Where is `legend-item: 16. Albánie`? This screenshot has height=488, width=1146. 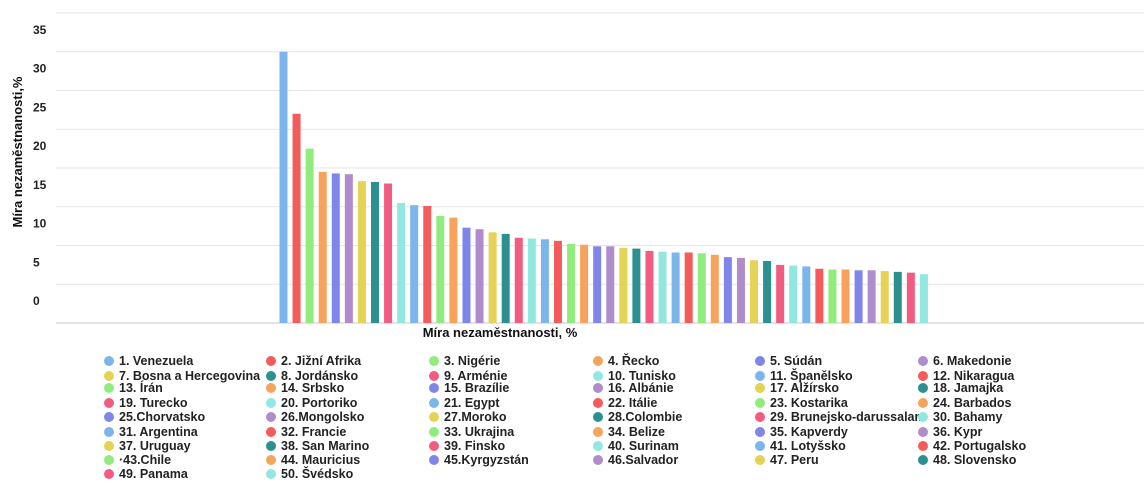 legend-item: 16. Albánie is located at coordinates (633, 388).